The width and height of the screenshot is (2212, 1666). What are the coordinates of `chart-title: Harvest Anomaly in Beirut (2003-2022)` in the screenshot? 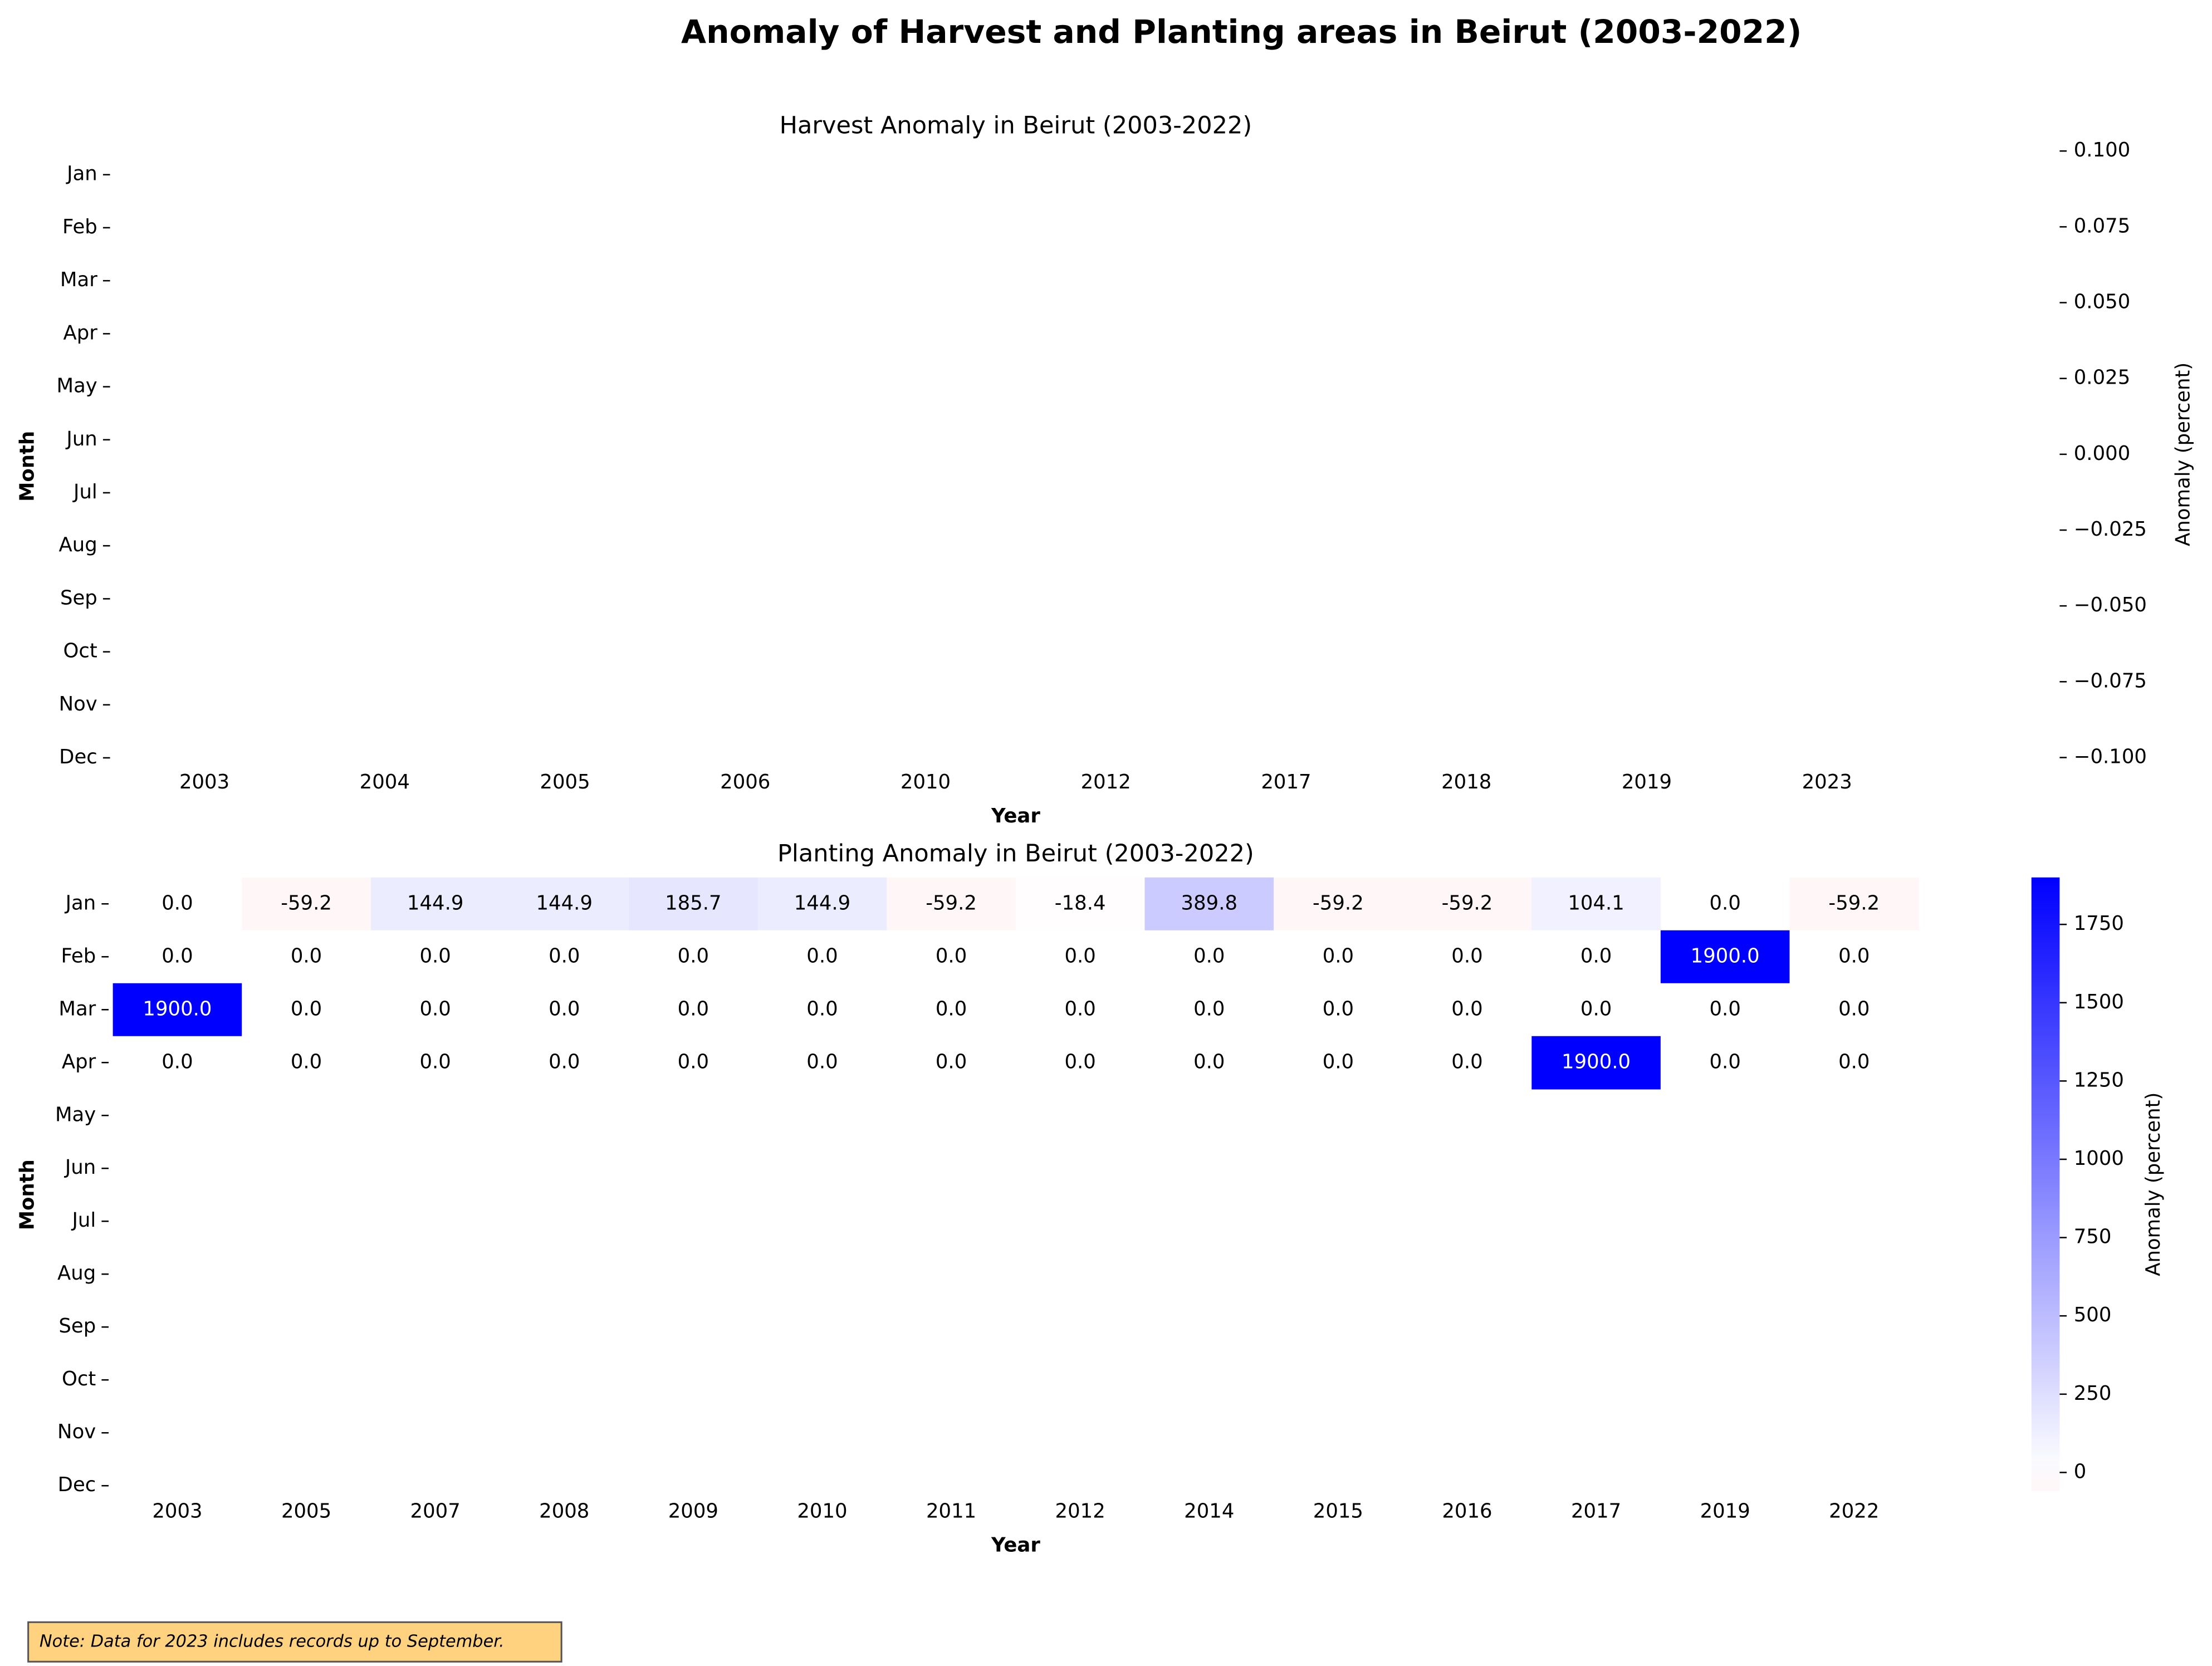 It's located at (1016, 126).